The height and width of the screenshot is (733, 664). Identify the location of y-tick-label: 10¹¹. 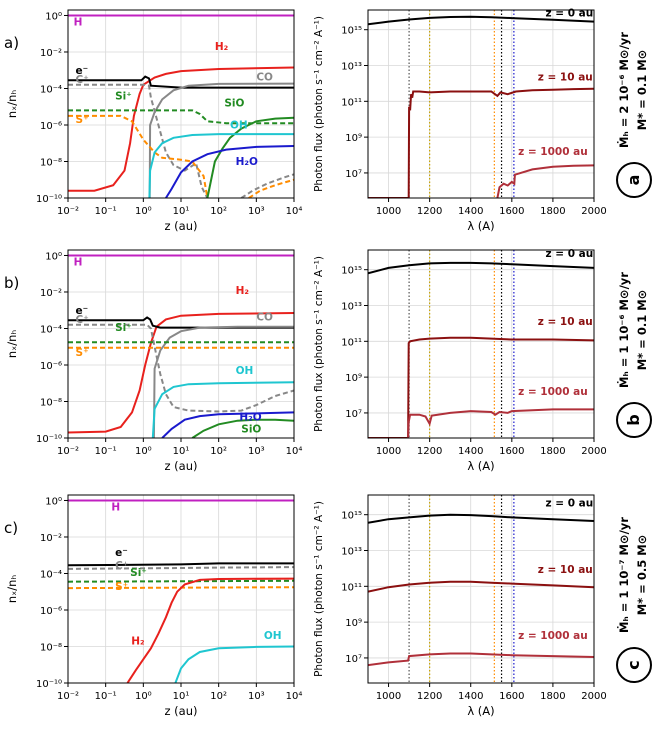
(351, 587).